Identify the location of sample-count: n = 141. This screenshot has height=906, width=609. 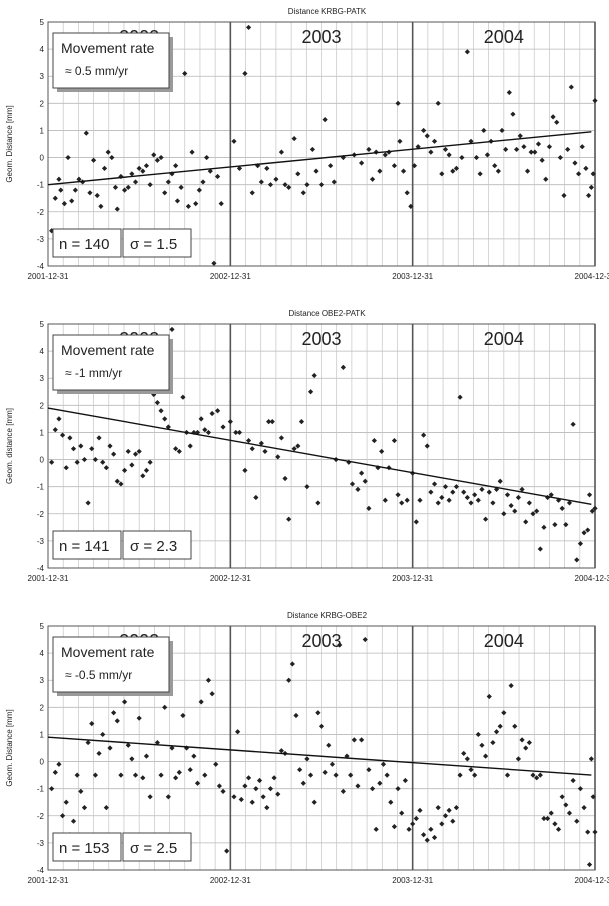
(84, 546).